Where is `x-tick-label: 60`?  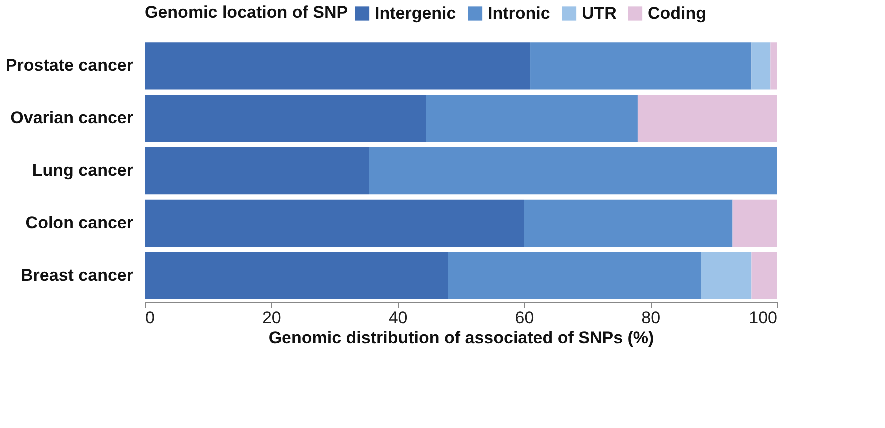 x-tick-label: 60 is located at coordinates (524, 318).